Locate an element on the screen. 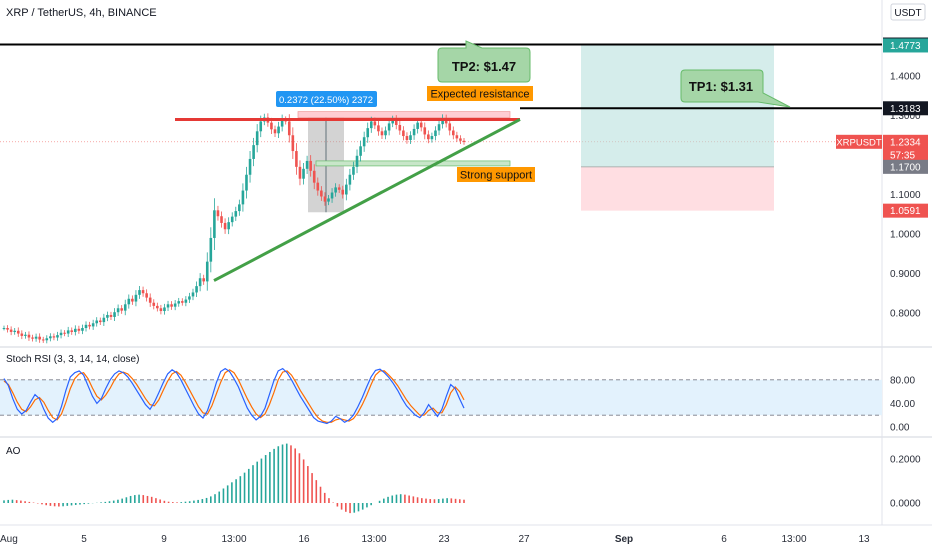 This screenshot has width=932, height=550. time-tick: 6 is located at coordinates (724, 539).